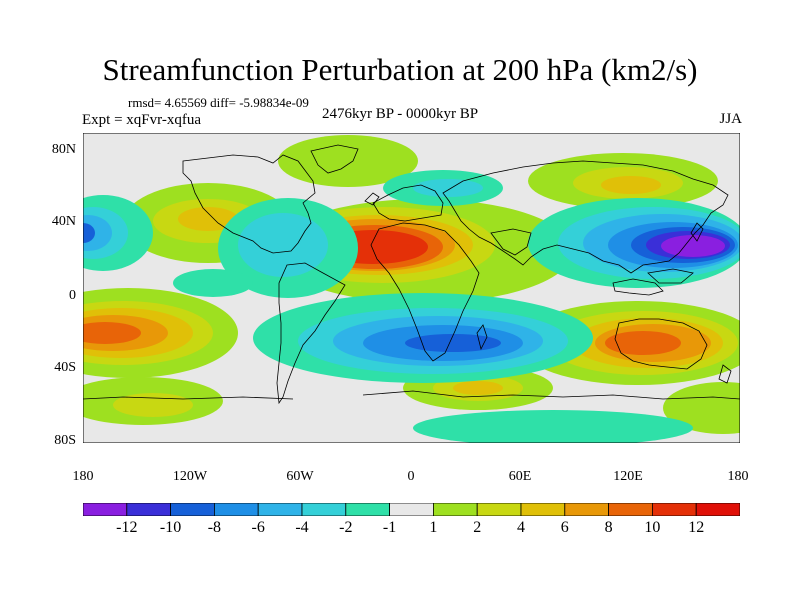  What do you see at coordinates (170, 527) in the screenshot?
I see `colorbar-label: -10` at bounding box center [170, 527].